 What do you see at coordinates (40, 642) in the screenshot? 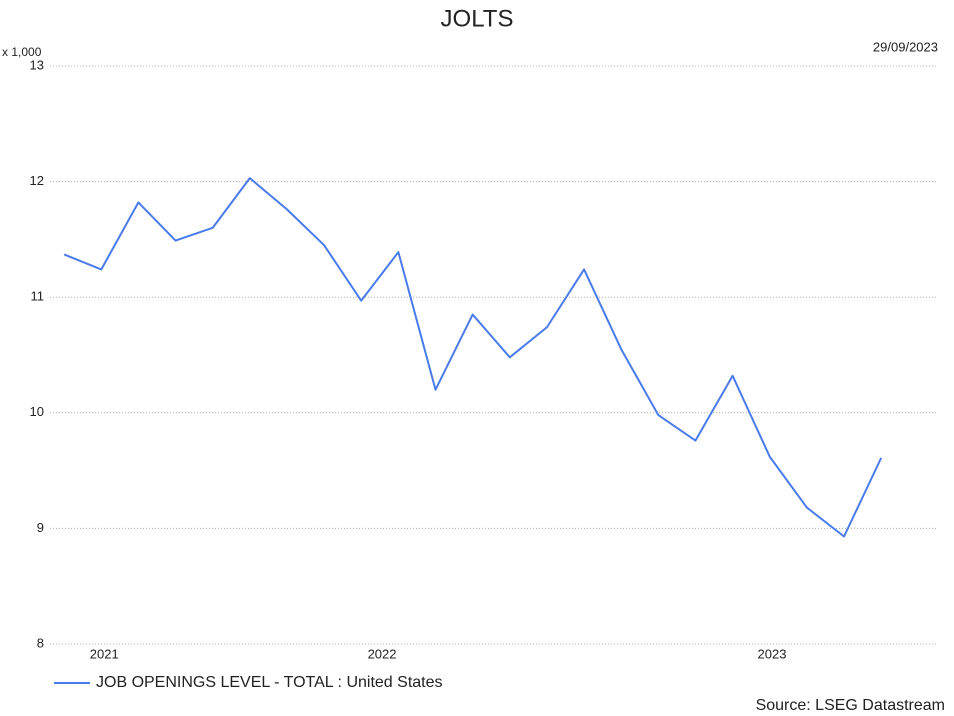
I see `y-tick-label: 8` at bounding box center [40, 642].